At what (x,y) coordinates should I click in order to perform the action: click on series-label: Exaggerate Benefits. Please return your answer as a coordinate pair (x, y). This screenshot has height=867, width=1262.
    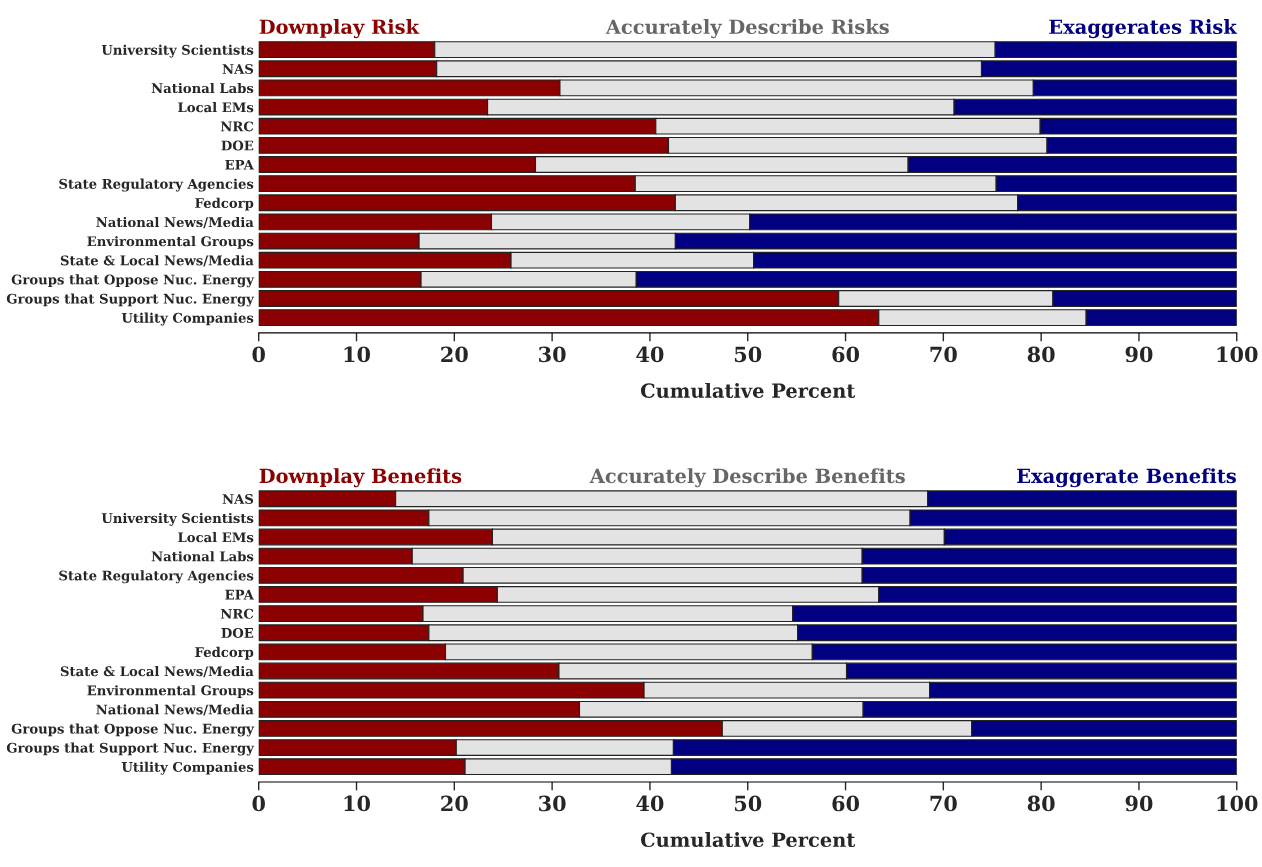
    Looking at the image, I should click on (1126, 478).